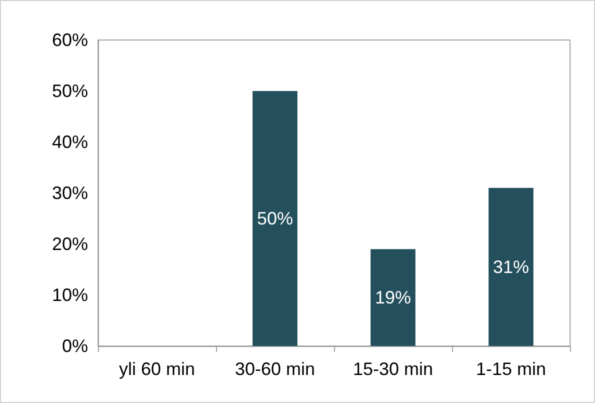 Image resolution: width=595 pixels, height=403 pixels. Describe the element at coordinates (157, 369) in the screenshot. I see `x-tick-label: yli 60 min` at that location.